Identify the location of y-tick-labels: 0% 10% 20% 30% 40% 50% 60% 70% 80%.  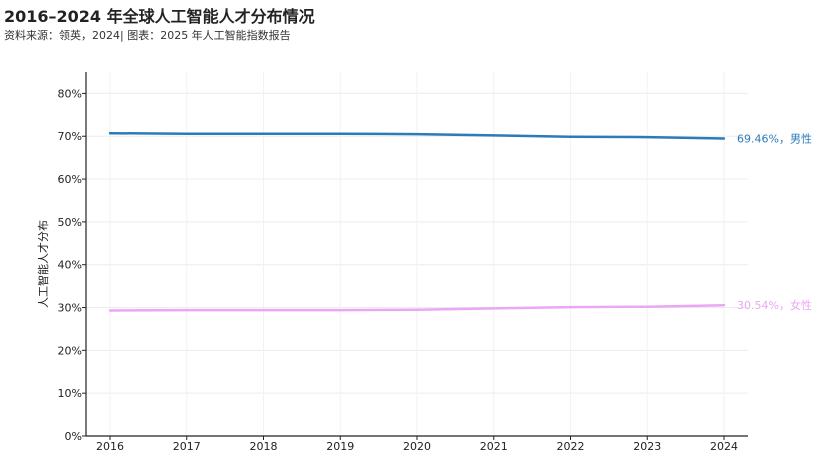
(70, 265).